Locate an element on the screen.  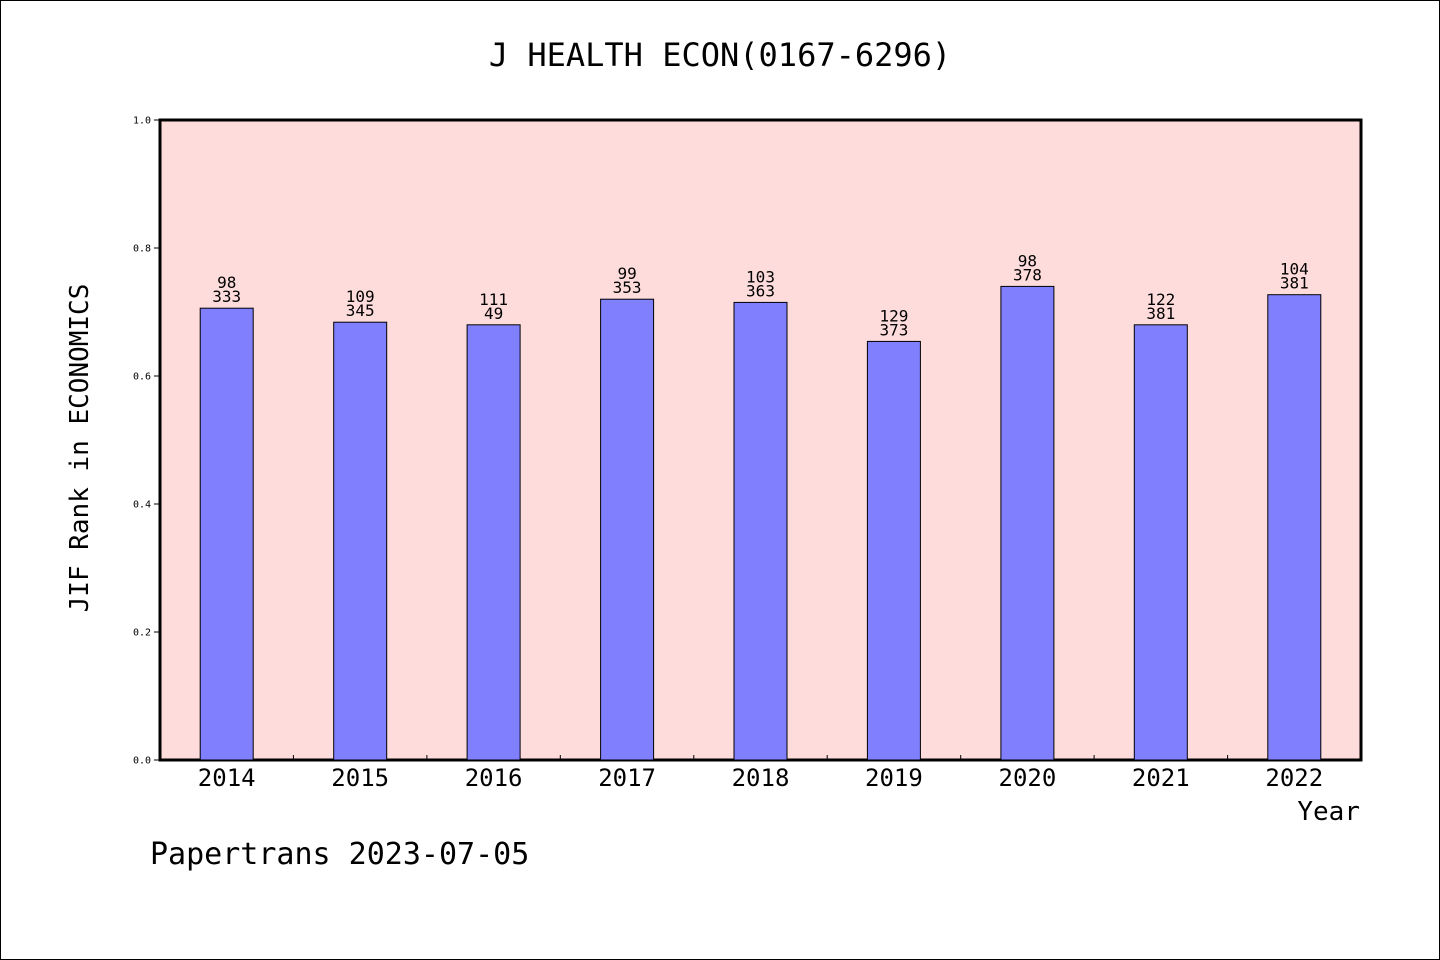
bar-2016 is located at coordinates (493, 542).